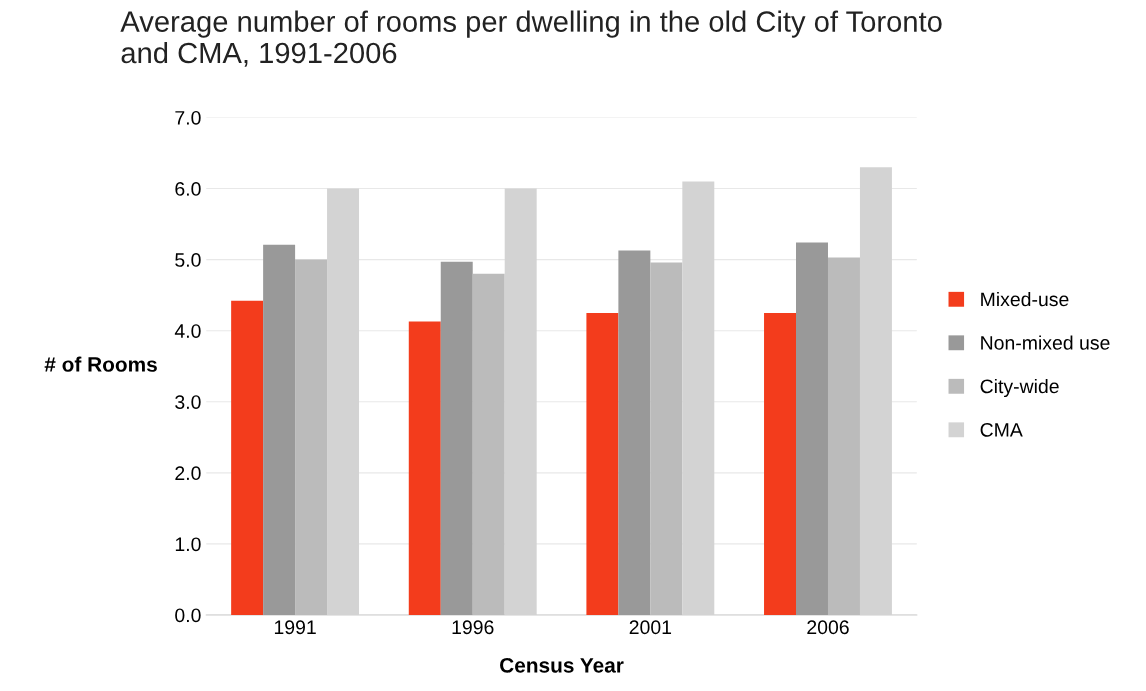 The image size is (1146, 691). What do you see at coordinates (188, 473) in the screenshot?
I see `y-tick-label: 2.0` at bounding box center [188, 473].